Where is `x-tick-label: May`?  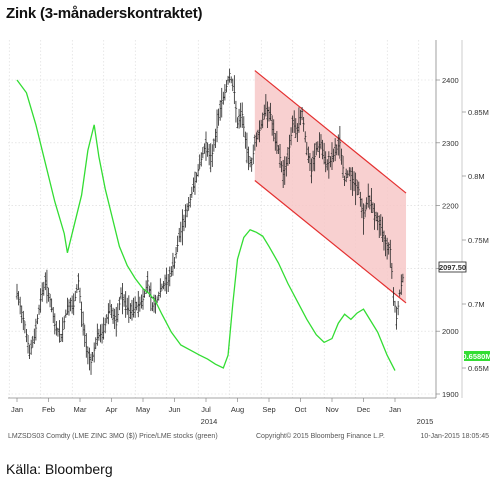
x-tick-label: May is located at coordinates (143, 409).